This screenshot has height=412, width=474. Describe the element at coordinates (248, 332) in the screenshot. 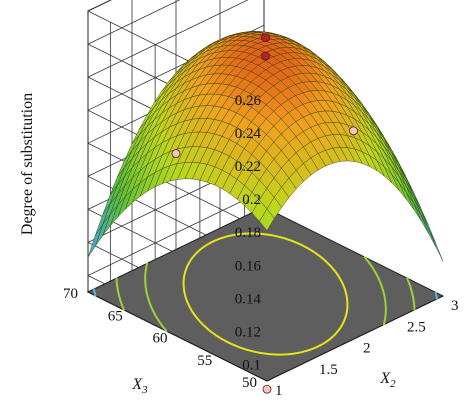

I see `z-tick-label: 0.12` at that location.